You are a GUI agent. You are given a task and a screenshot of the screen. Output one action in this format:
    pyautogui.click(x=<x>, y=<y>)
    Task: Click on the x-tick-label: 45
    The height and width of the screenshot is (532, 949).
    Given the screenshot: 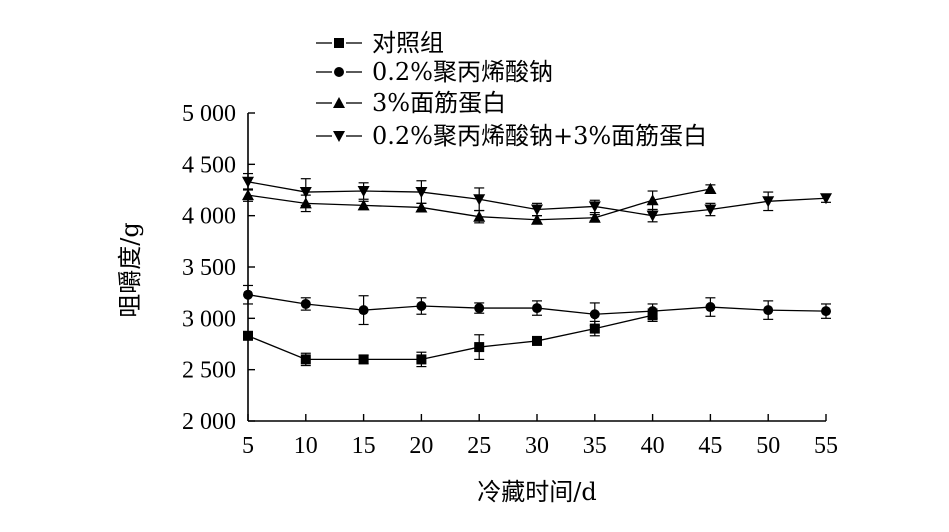 What is the action you would take?
    pyautogui.click(x=710, y=446)
    